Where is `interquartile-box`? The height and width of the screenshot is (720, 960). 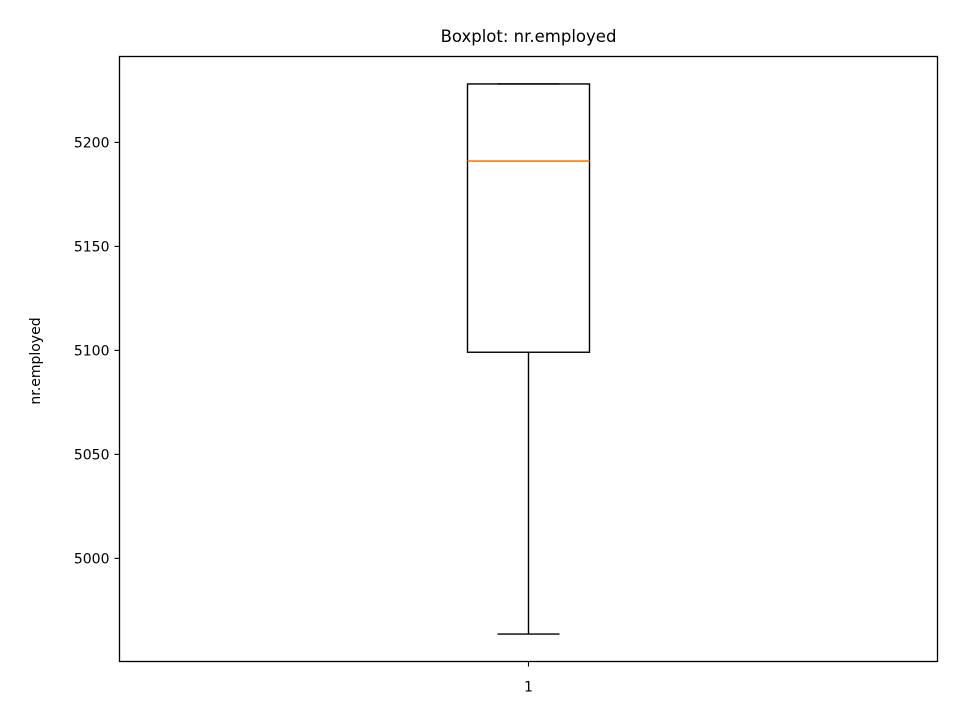 interquartile-box is located at coordinates (528, 218).